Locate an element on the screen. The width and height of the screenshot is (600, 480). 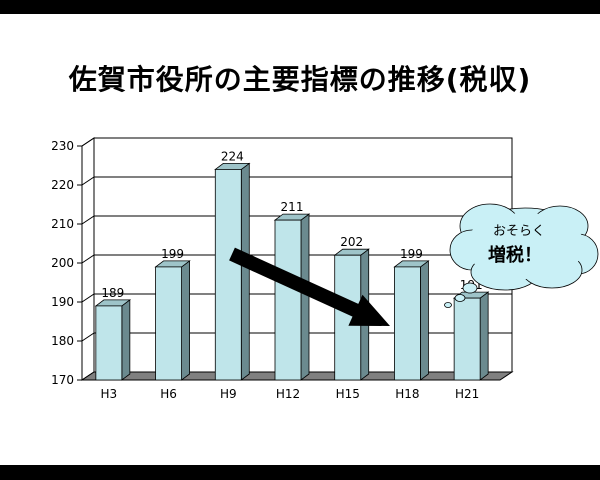
data-label-H18: 199 is located at coordinates (411, 254).